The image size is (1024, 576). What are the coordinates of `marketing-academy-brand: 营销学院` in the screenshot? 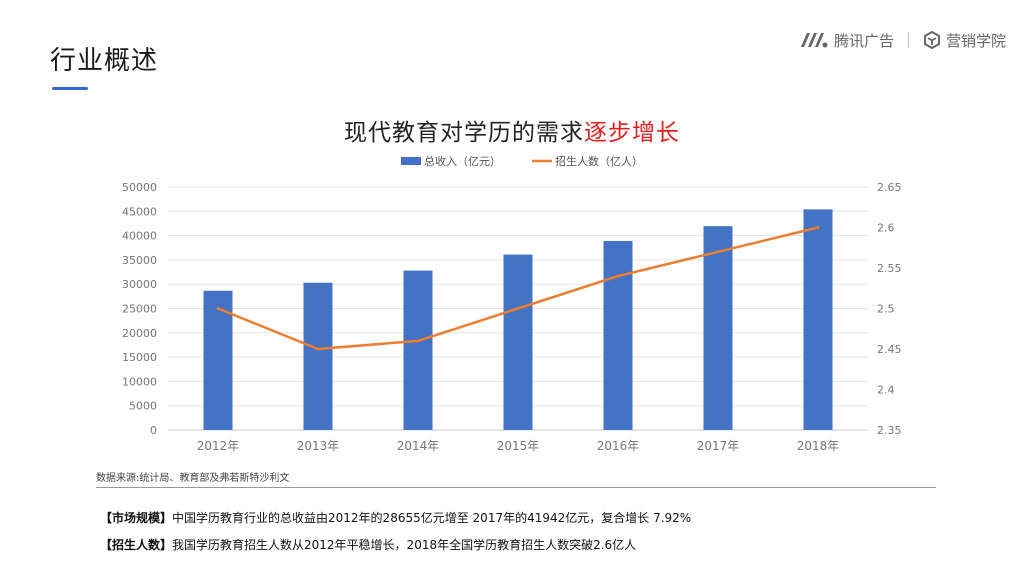 It's located at (964, 40).